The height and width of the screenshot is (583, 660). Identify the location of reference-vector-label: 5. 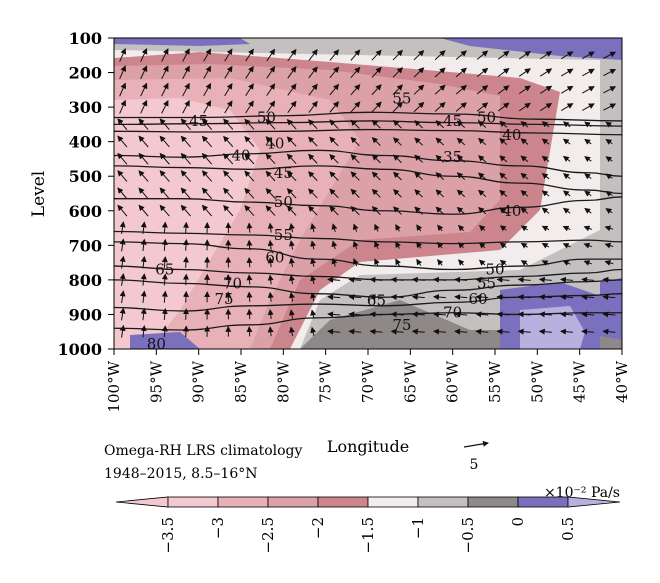
(474, 465).